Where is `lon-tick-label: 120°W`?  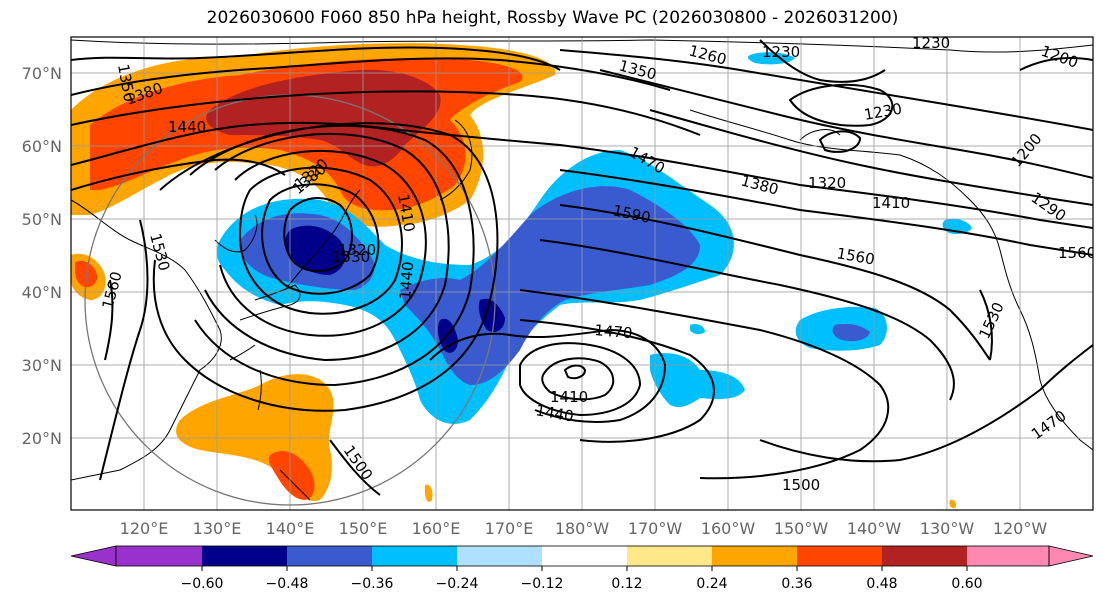
lon-tick-label: 120°W is located at coordinates (1020, 528).